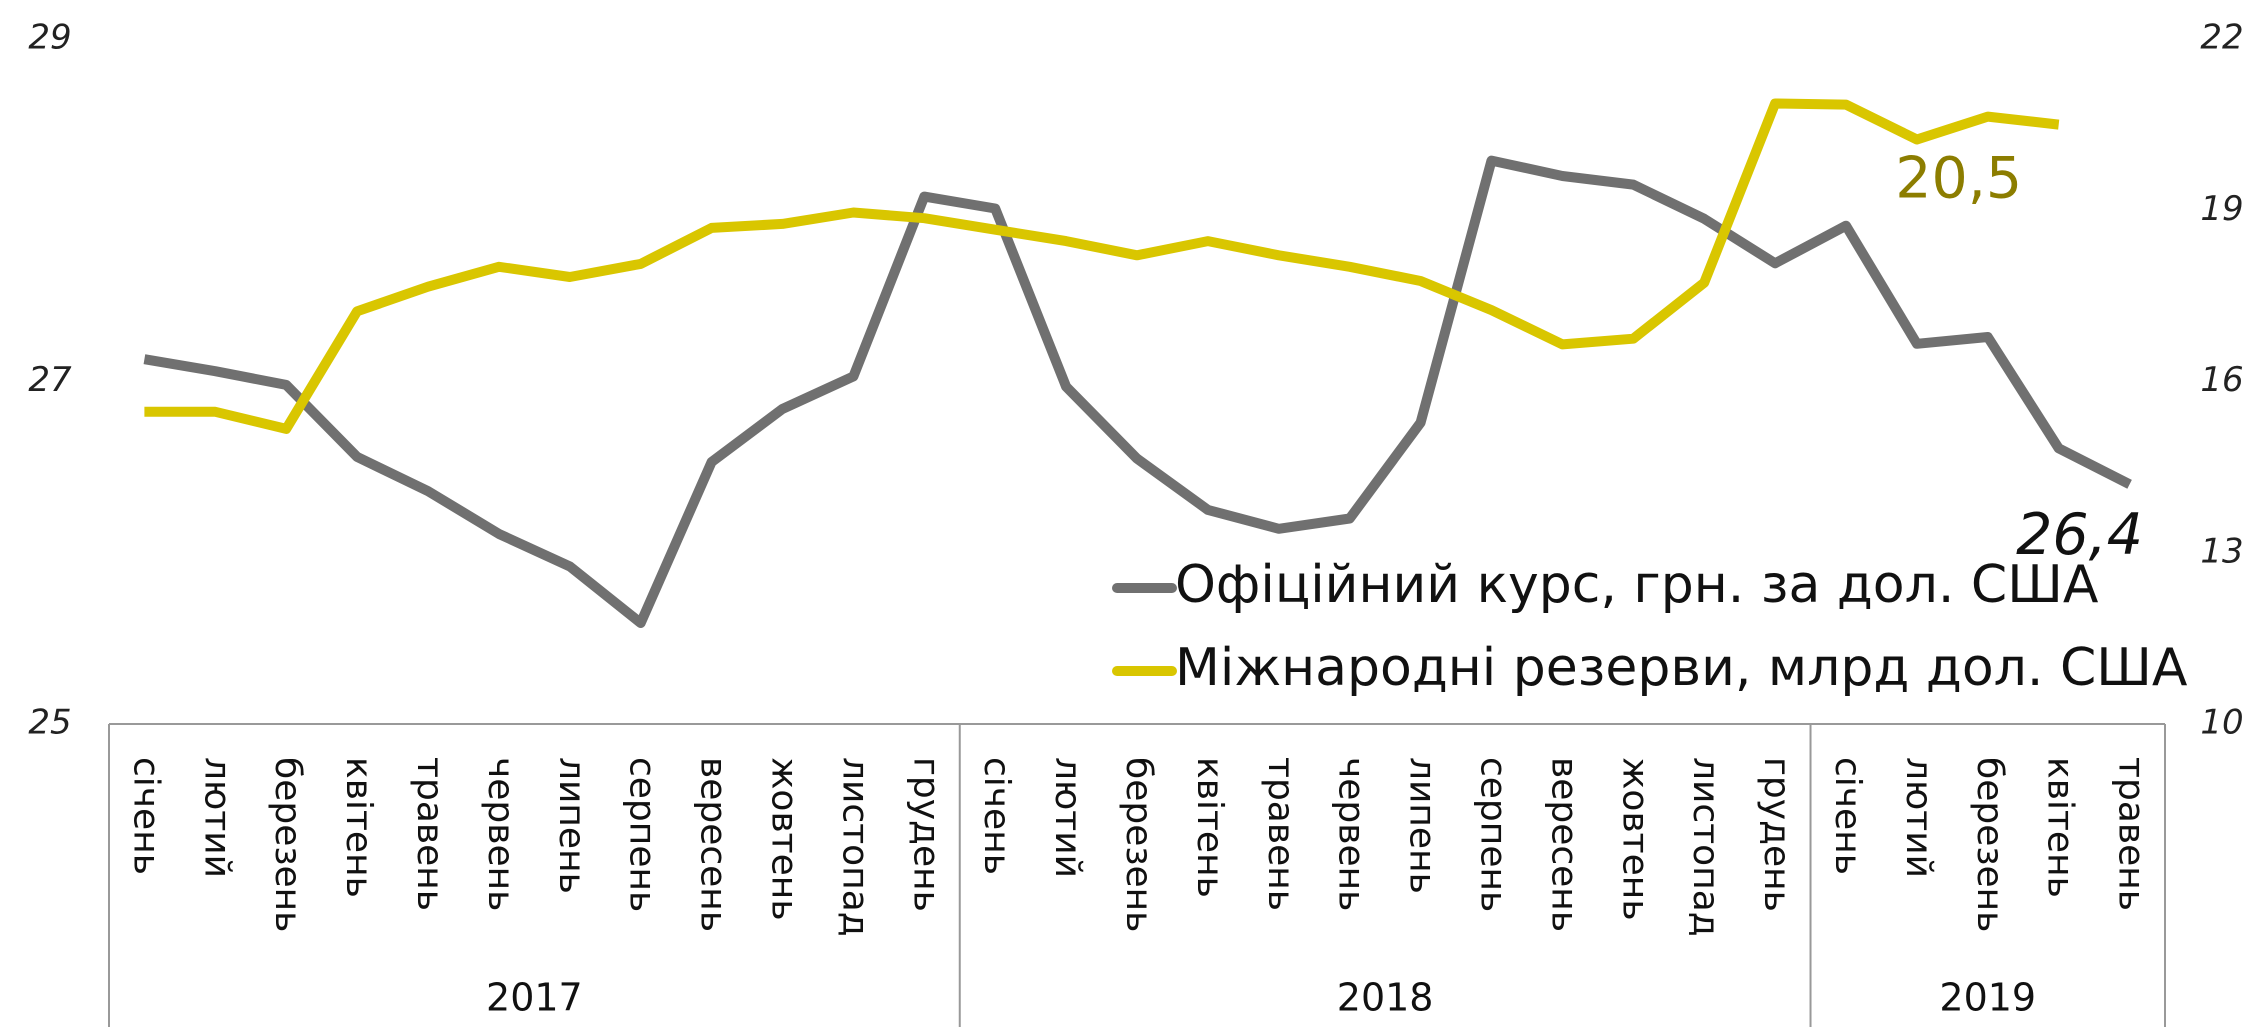 This screenshot has width=2249, height=1027. I want to click on y2-tick-label: 22, so click(2221, 38).